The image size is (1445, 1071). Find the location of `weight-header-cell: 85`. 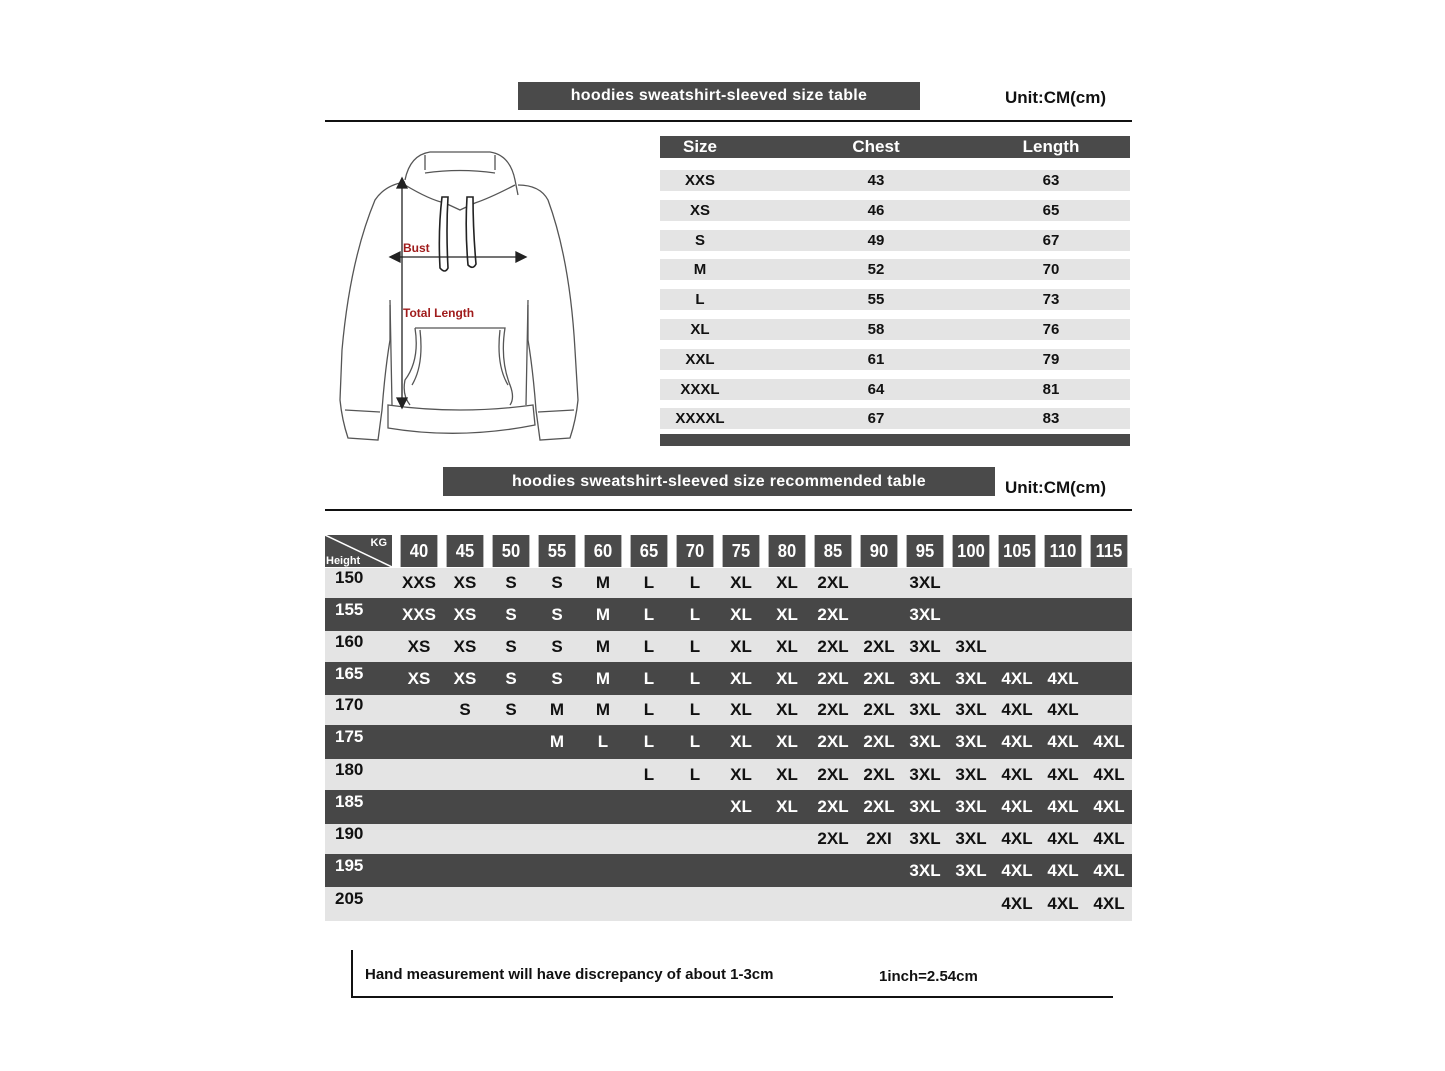

weight-header-cell: 85 is located at coordinates (833, 551).